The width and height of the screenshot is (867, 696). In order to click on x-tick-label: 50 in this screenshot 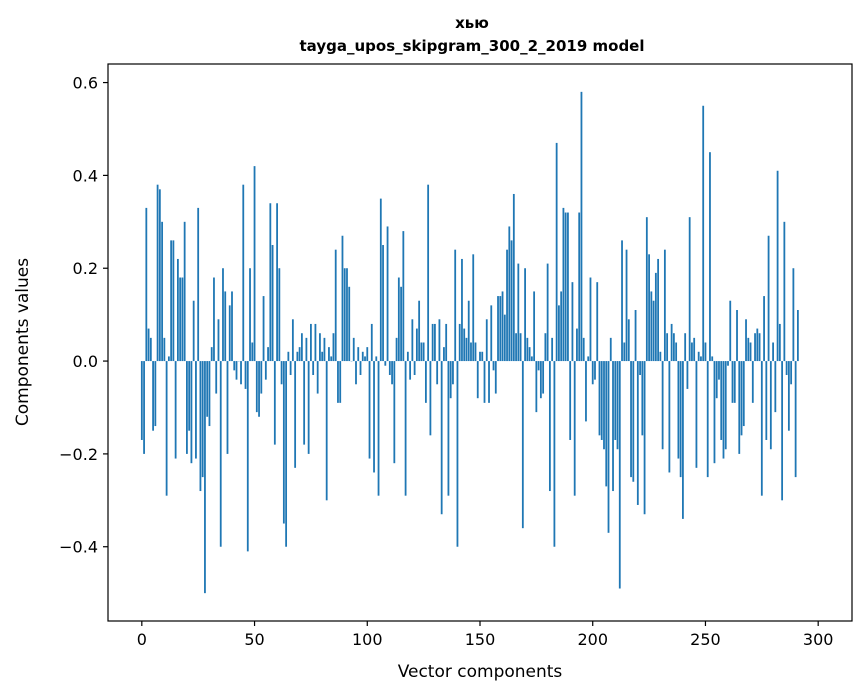, I will do `click(254, 639)`.